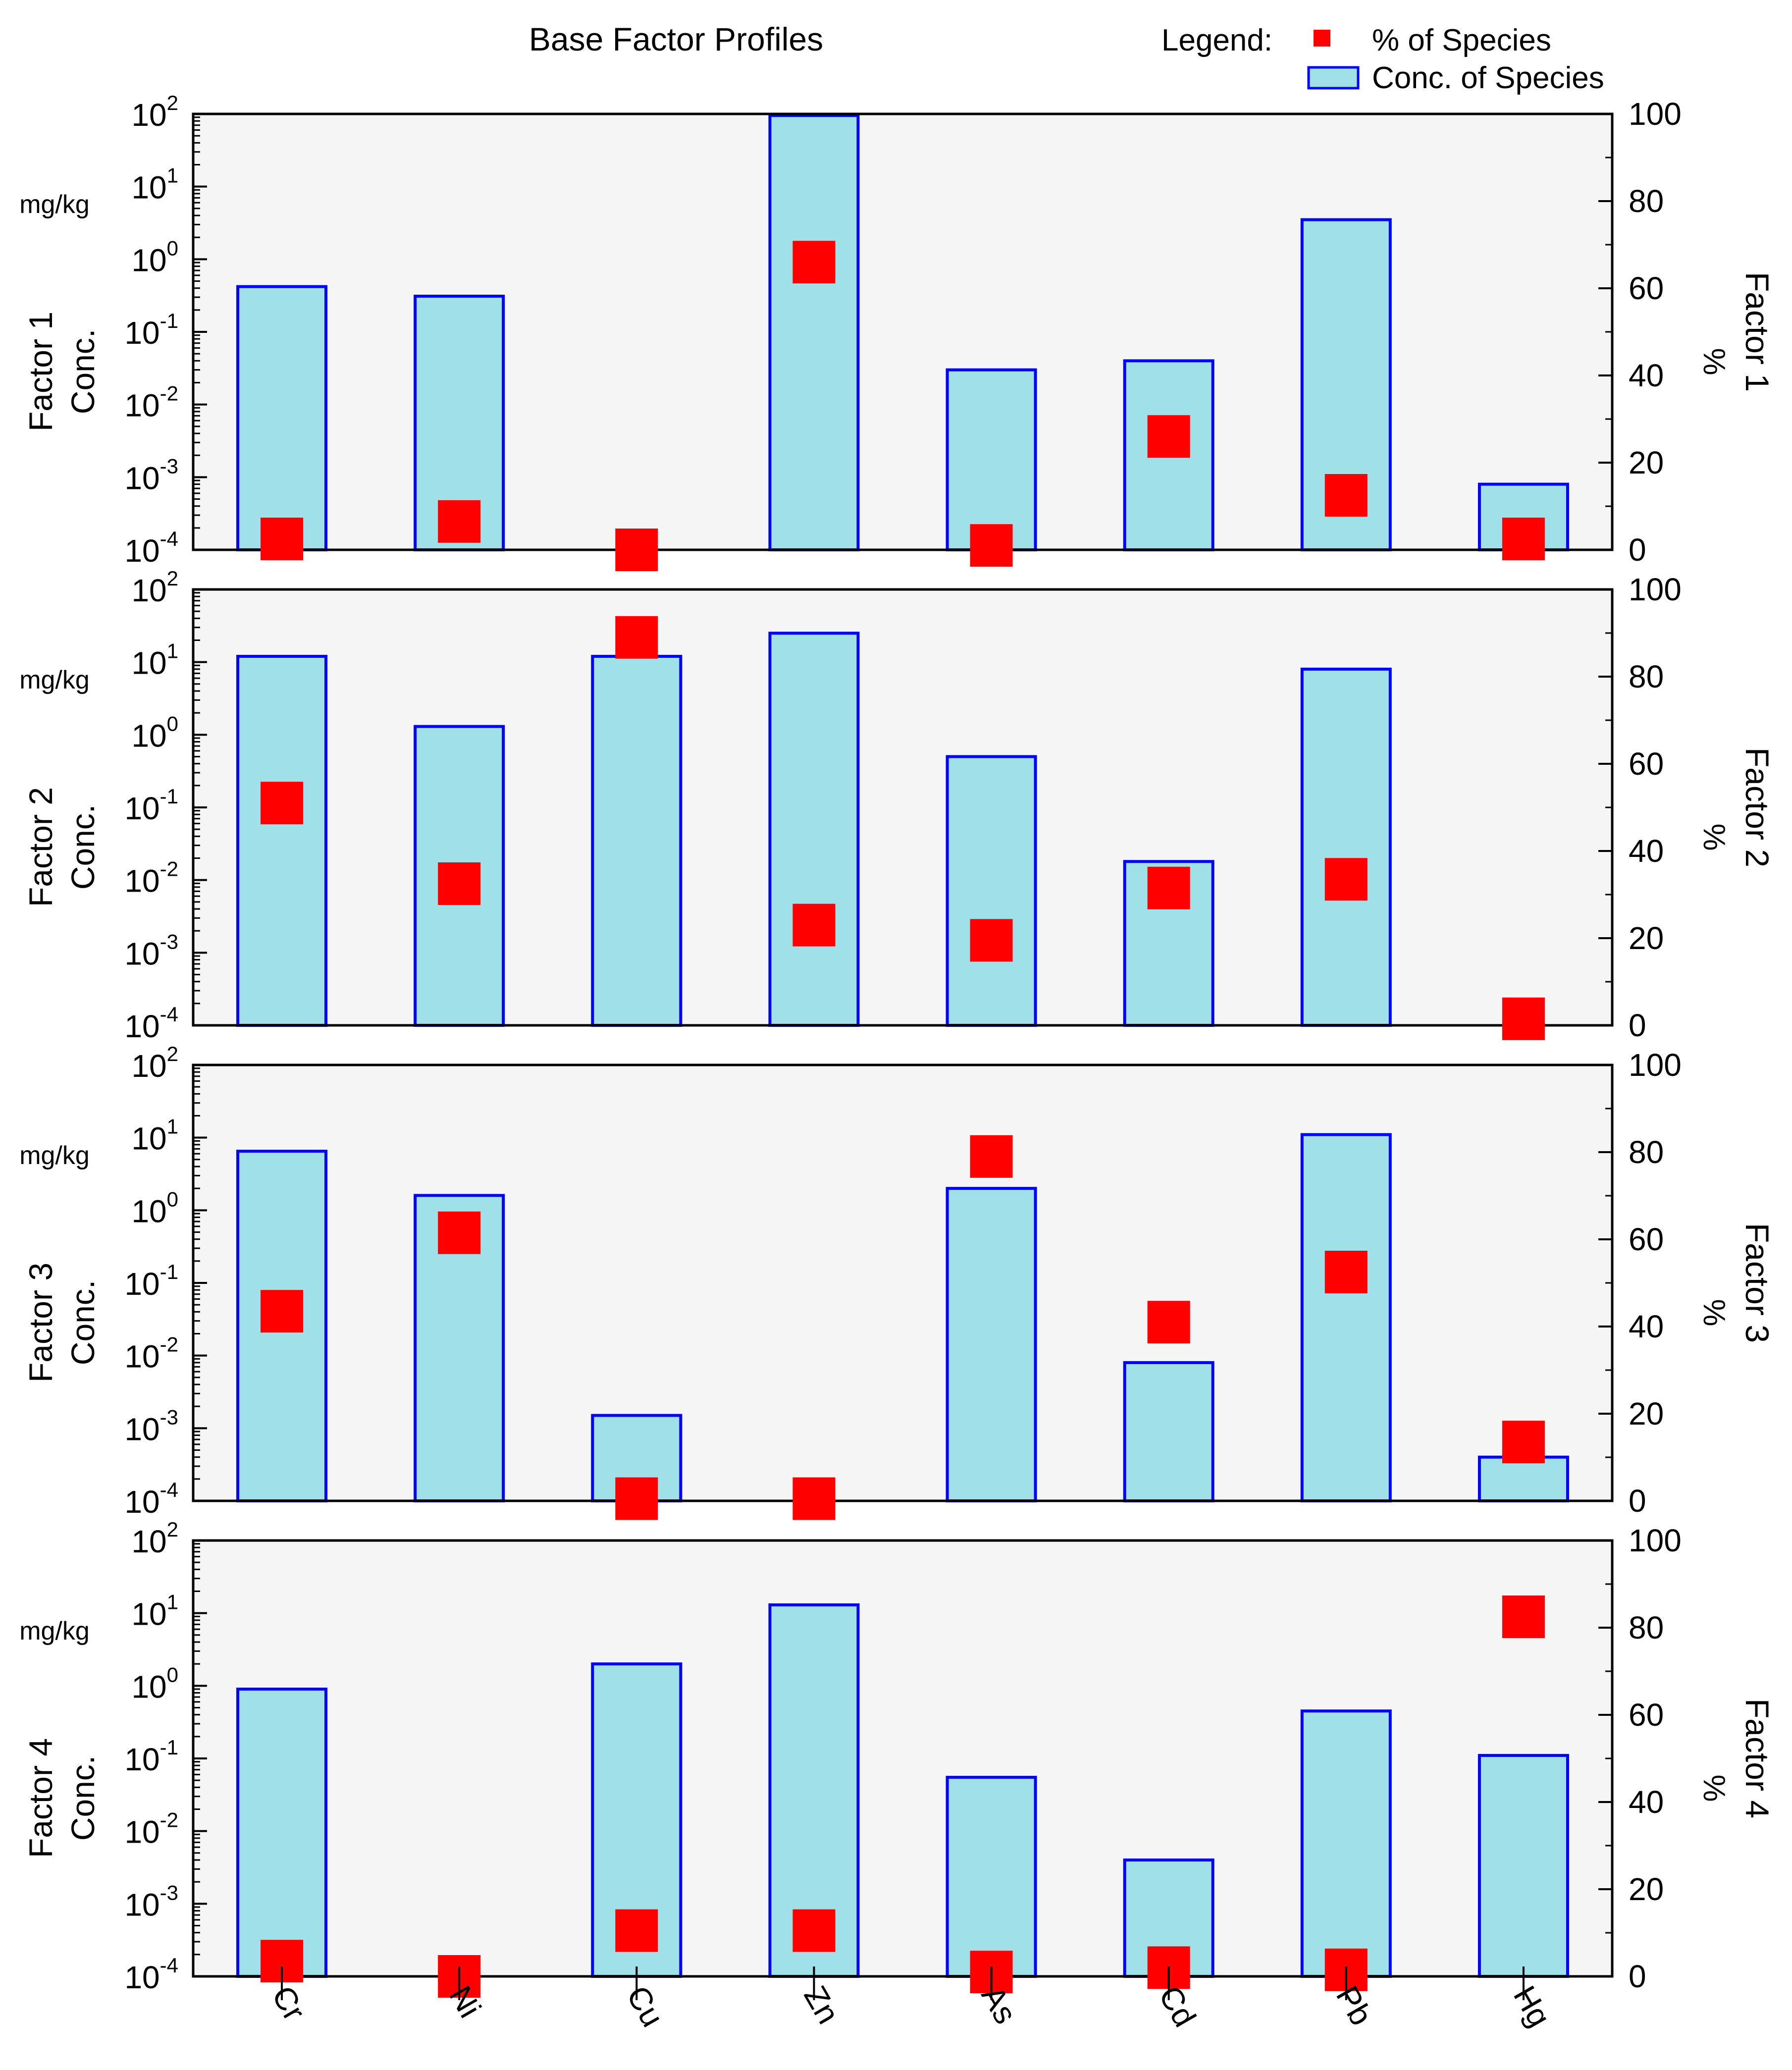 The height and width of the screenshot is (2070, 1792). I want to click on pct-marker-cr, so click(283, 539).